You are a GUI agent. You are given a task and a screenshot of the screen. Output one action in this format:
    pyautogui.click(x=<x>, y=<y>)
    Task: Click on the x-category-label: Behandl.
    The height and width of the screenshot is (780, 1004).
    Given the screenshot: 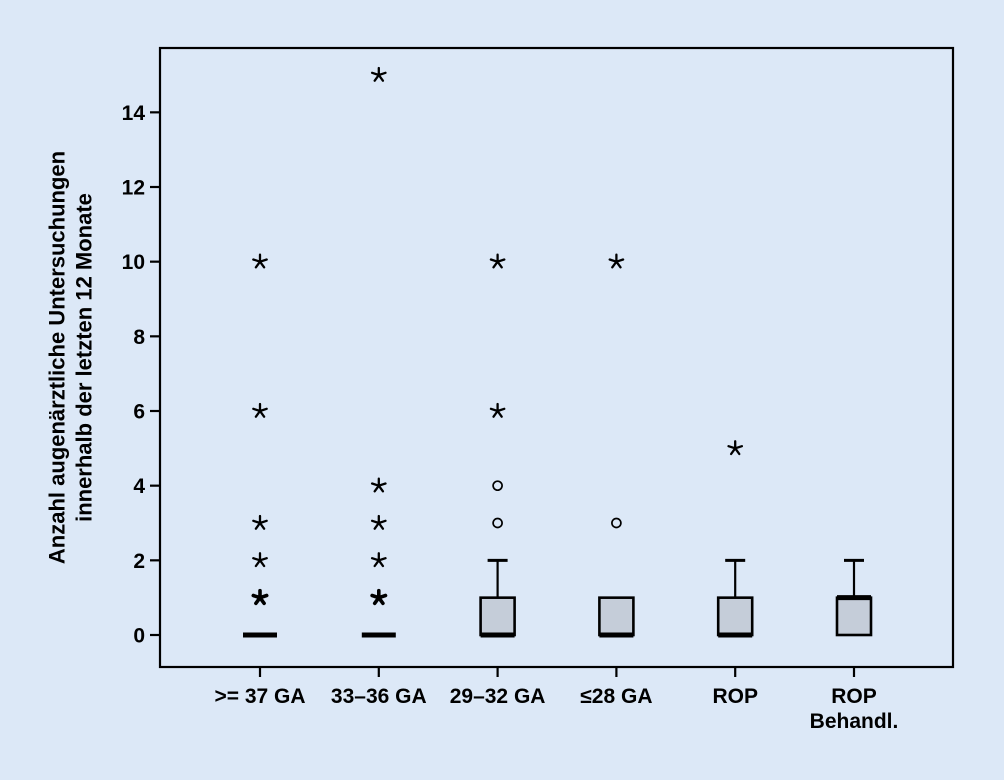 What is the action you would take?
    pyautogui.click(x=854, y=721)
    